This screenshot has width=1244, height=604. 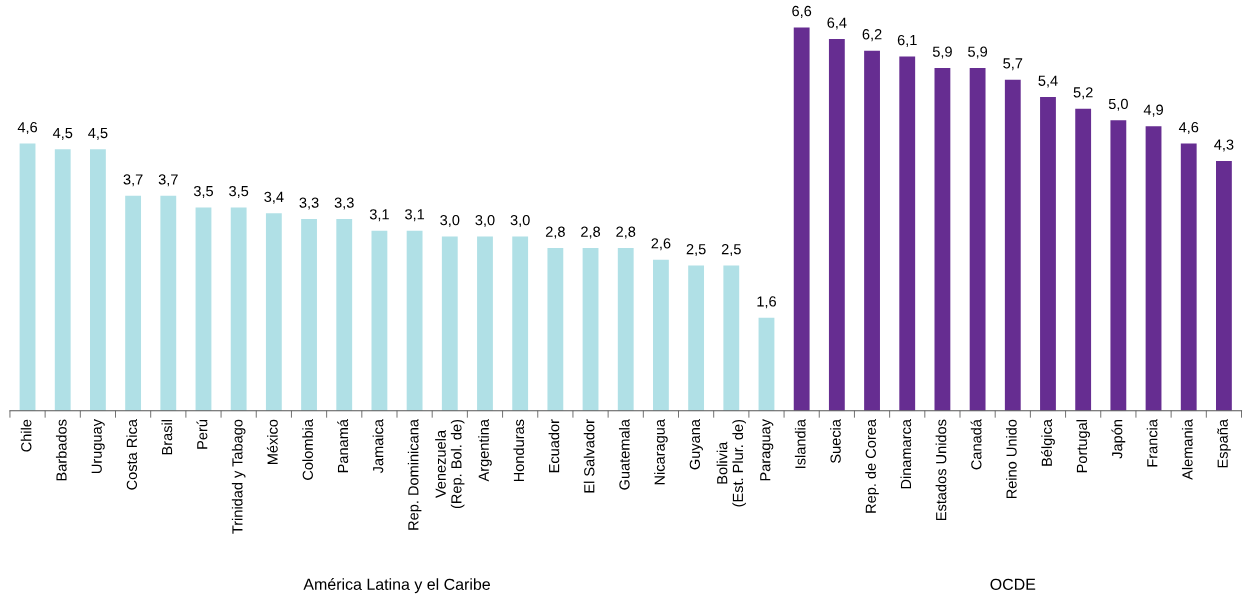 I want to click on data-label: 5,2, so click(x=1083, y=93).